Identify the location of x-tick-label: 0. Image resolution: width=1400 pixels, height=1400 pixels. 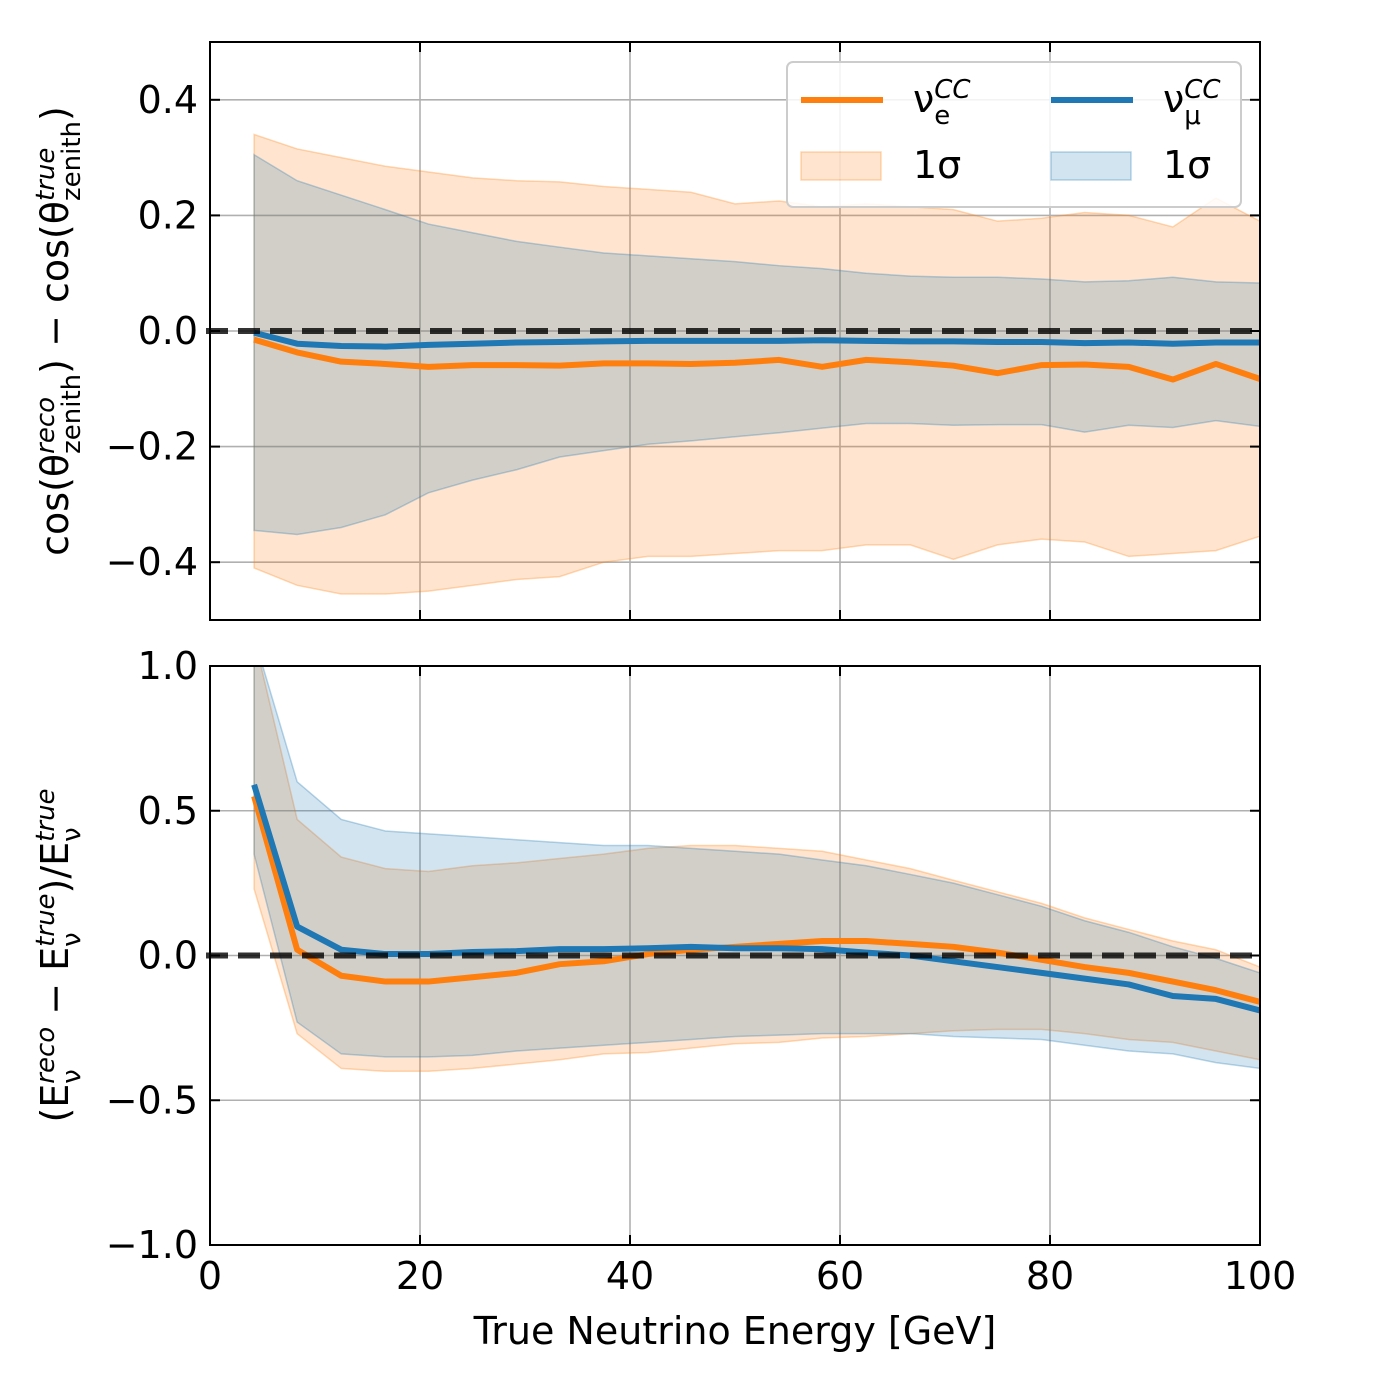
(210, 1276).